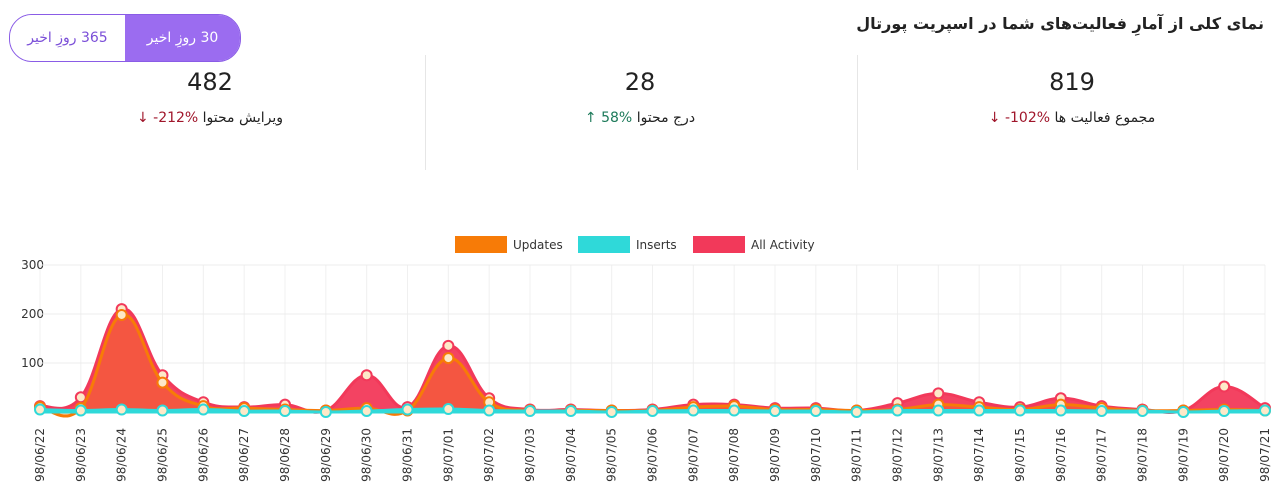 The width and height of the screenshot is (1272, 493). I want to click on x-tick-label: 98/07/08, so click(734, 455).